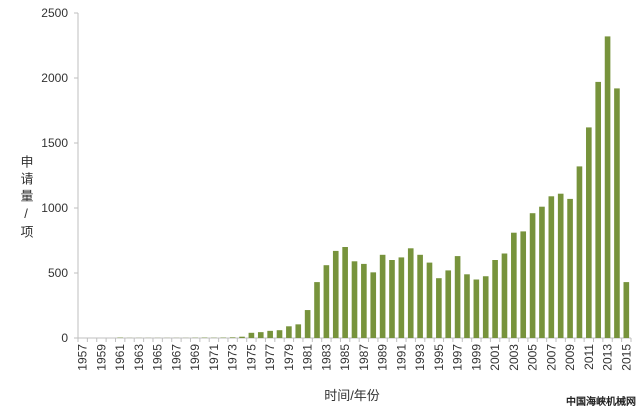 The height and width of the screenshot is (411, 640). What do you see at coordinates (289, 357) in the screenshot?
I see `x-tick-label: 1979` at bounding box center [289, 357].